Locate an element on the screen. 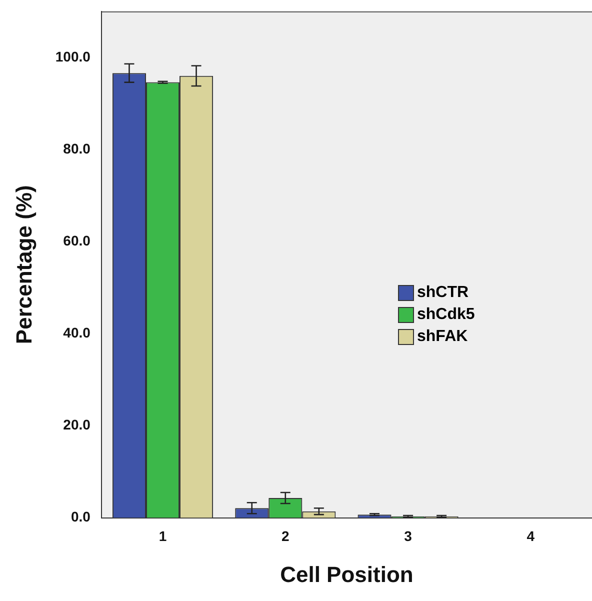  y-axis-title: Percentage (%) is located at coordinates (23, 264).